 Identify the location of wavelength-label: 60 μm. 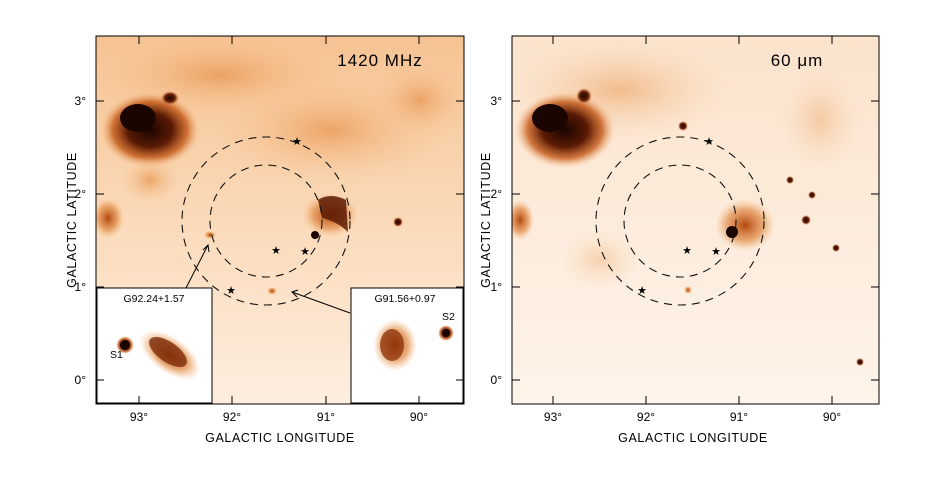
(797, 60).